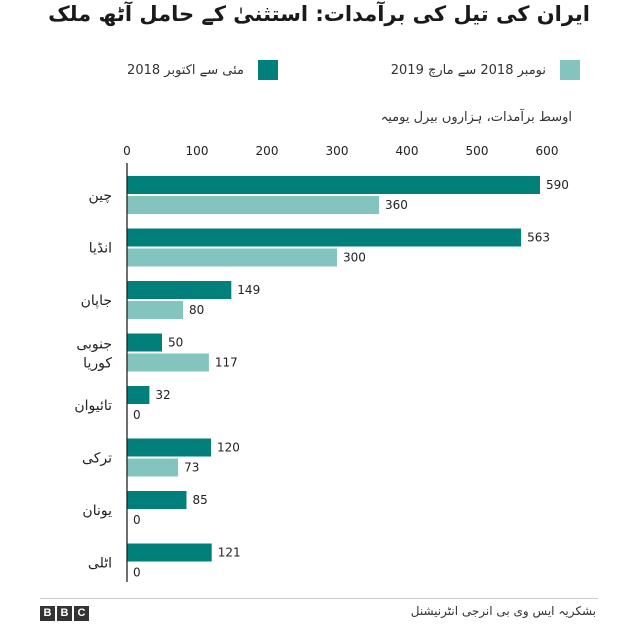  Describe the element at coordinates (93, 406) in the screenshot. I see `category-label: تائیوان` at that location.